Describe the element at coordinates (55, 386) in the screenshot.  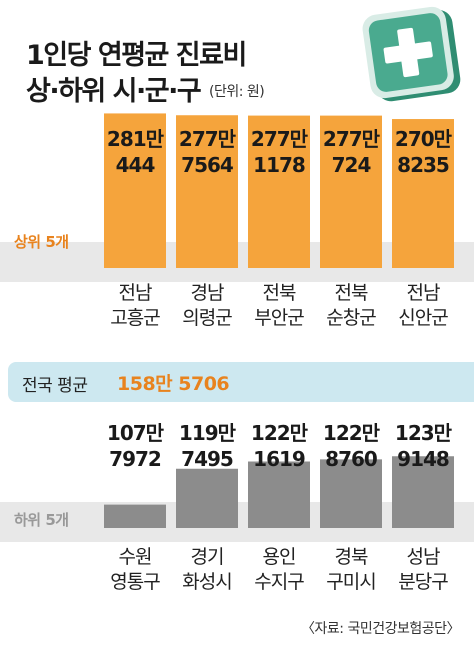
I see `national-average-label: 전국 평균` at that location.